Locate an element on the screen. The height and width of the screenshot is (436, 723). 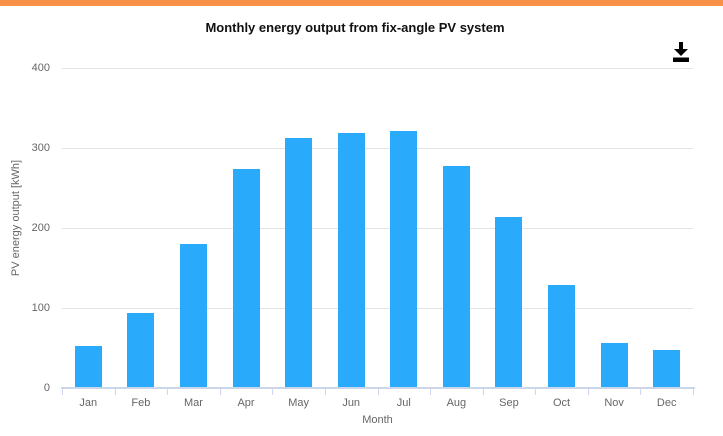
y-axis-title: PV energy output [kWh] is located at coordinates (16, 218).